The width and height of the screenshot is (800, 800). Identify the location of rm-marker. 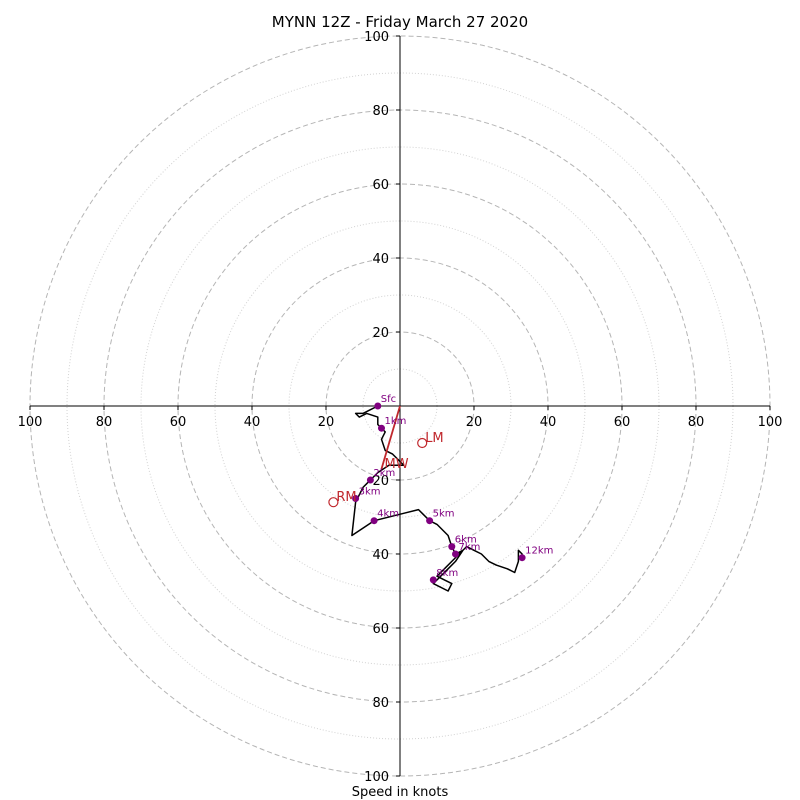
(333, 502).